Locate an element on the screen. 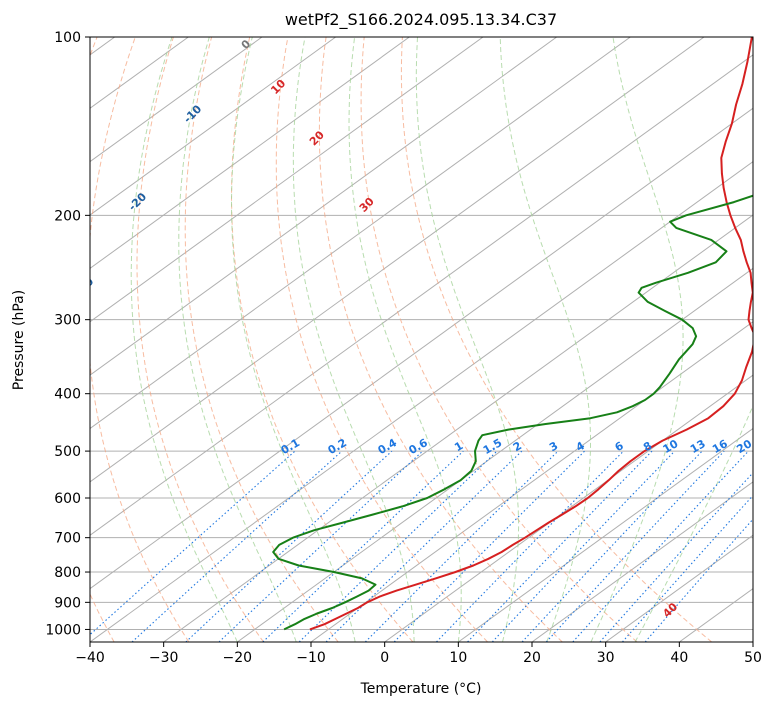 Image resolution: width=775 pixels, height=708 pixels. dry-adiabat-label: 40 is located at coordinates (670, 610).